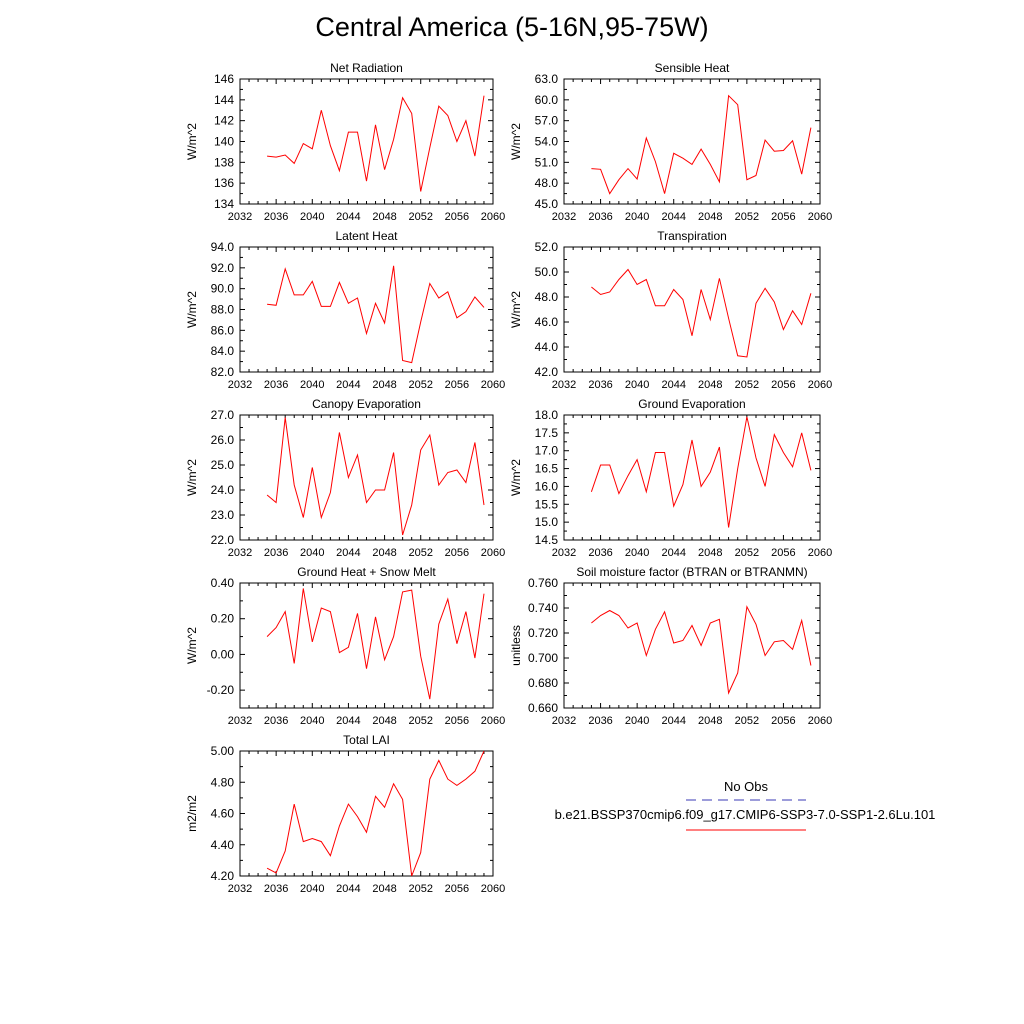 Image resolution: width=1024 pixels, height=1024 pixels. Describe the element at coordinates (223, 782) in the screenshot. I see `y-tick-label: 4.80` at that location.